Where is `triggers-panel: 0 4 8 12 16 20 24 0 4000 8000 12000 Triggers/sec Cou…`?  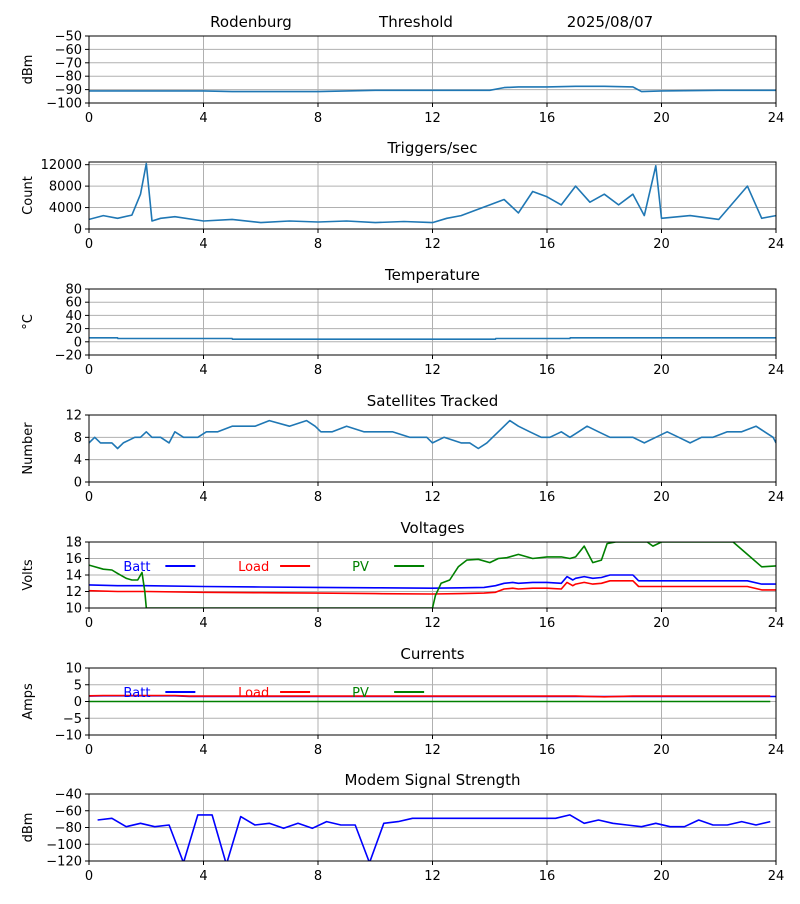
triggers-panel: 0 4 8 12 16 20 24 0 4000 8000 12000 Triggers/sec Cou… is located at coordinates (402, 195).